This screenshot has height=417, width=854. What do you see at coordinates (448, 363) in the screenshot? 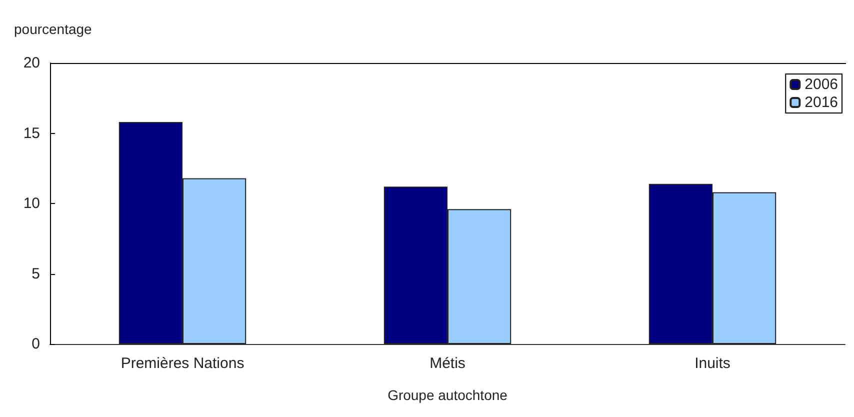
I see `x-tick-label: Métis` at bounding box center [448, 363].